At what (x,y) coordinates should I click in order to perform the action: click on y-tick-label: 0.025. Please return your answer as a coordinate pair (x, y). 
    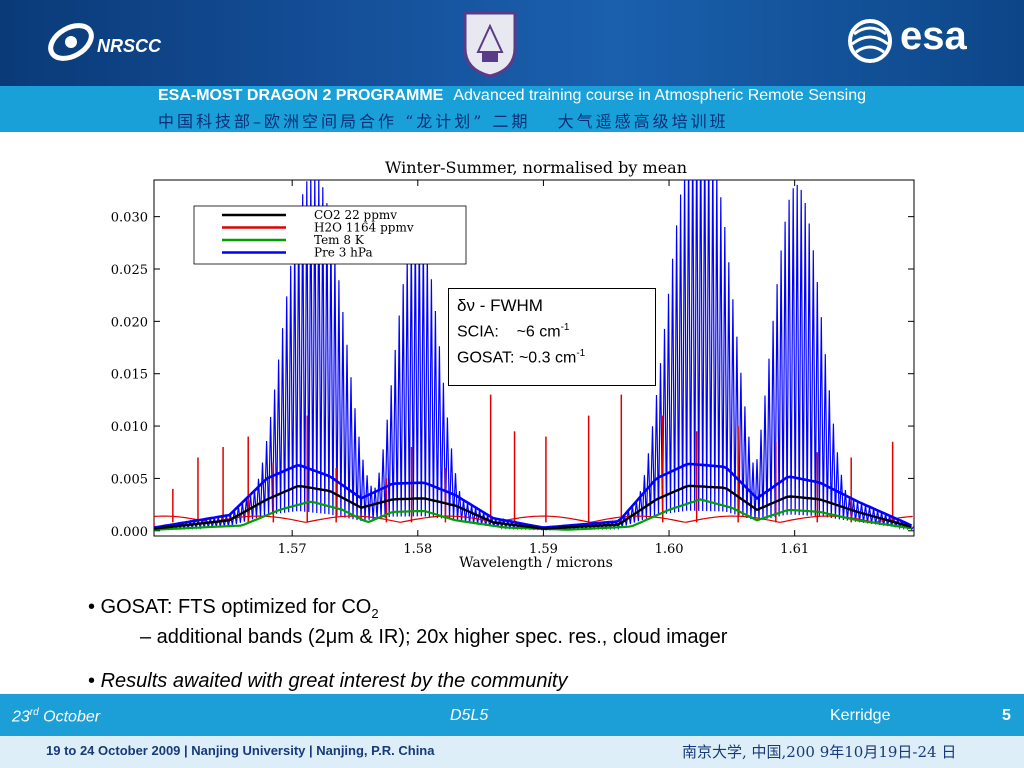
    Looking at the image, I should click on (129, 270).